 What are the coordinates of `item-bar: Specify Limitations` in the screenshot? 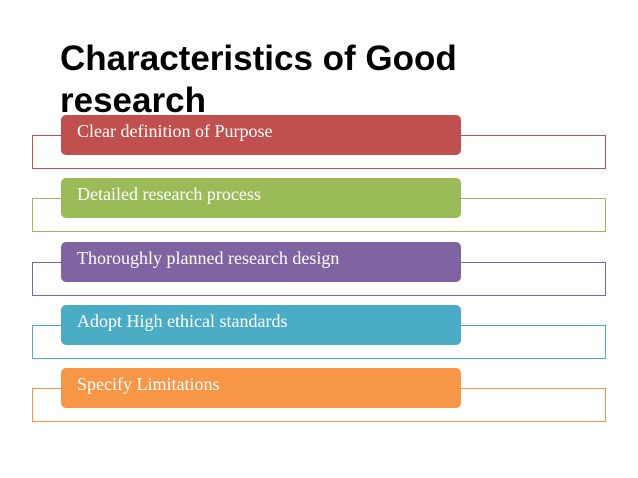 It's located at (261, 388).